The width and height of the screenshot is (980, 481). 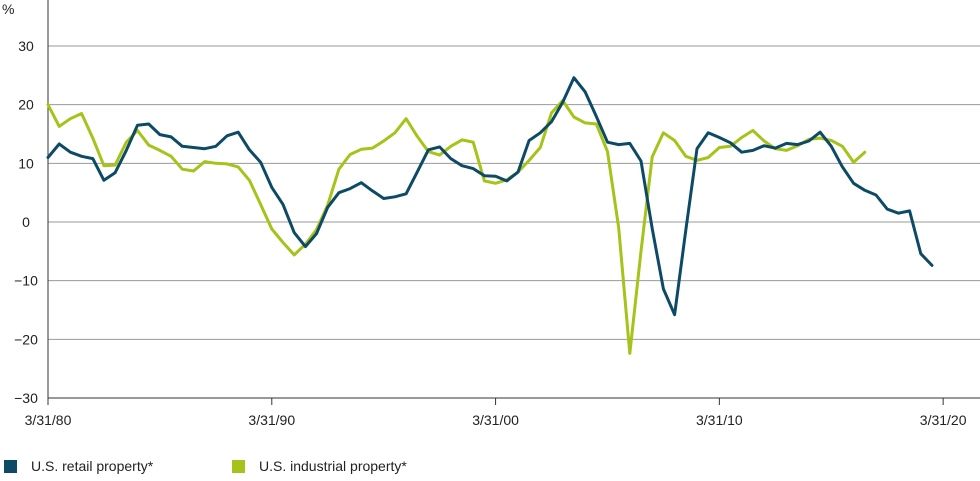 What do you see at coordinates (26, 281) in the screenshot?
I see `y-tick-label: −10` at bounding box center [26, 281].